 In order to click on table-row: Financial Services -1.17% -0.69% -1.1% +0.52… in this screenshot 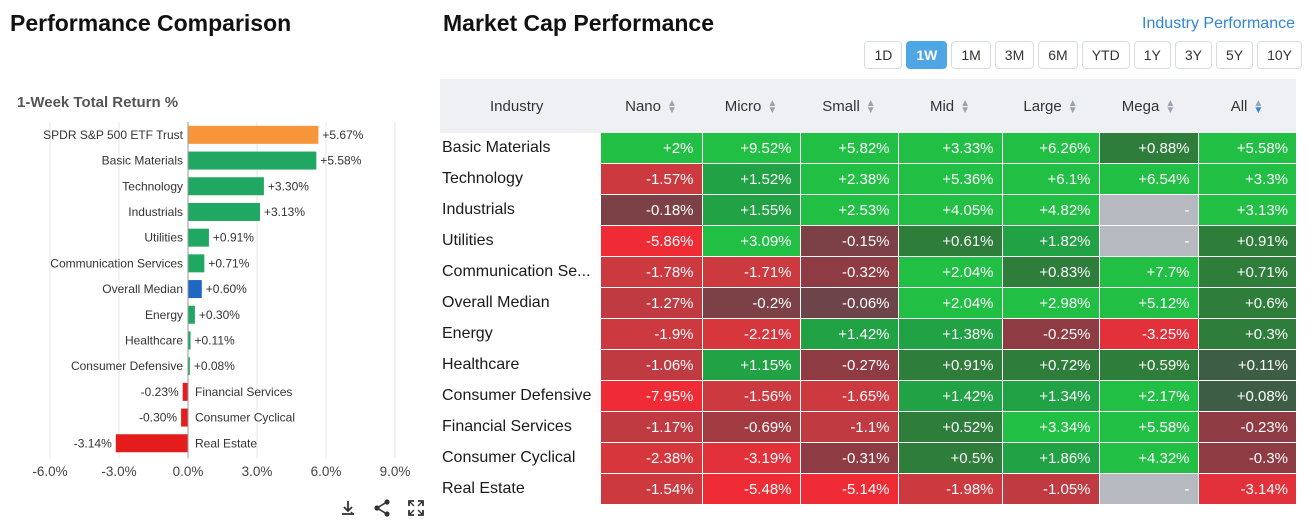, I will do `click(868, 427)`.